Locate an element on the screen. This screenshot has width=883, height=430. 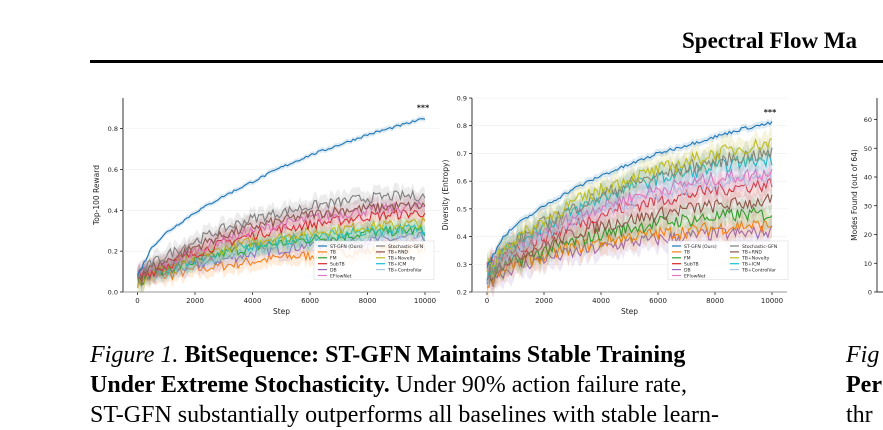
chart1-line-tb-rnd is located at coordinates (281, 241).